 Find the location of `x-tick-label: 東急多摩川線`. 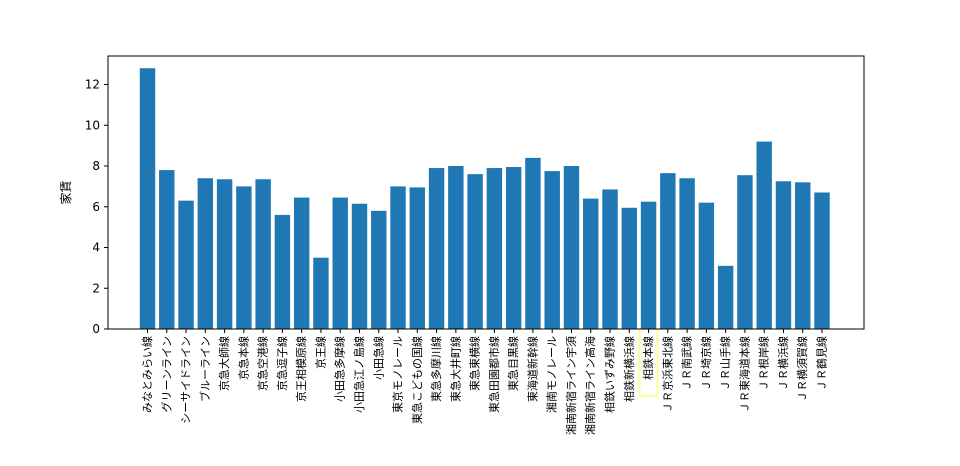

x-tick-label: 東急多摩川線 is located at coordinates (436, 369).